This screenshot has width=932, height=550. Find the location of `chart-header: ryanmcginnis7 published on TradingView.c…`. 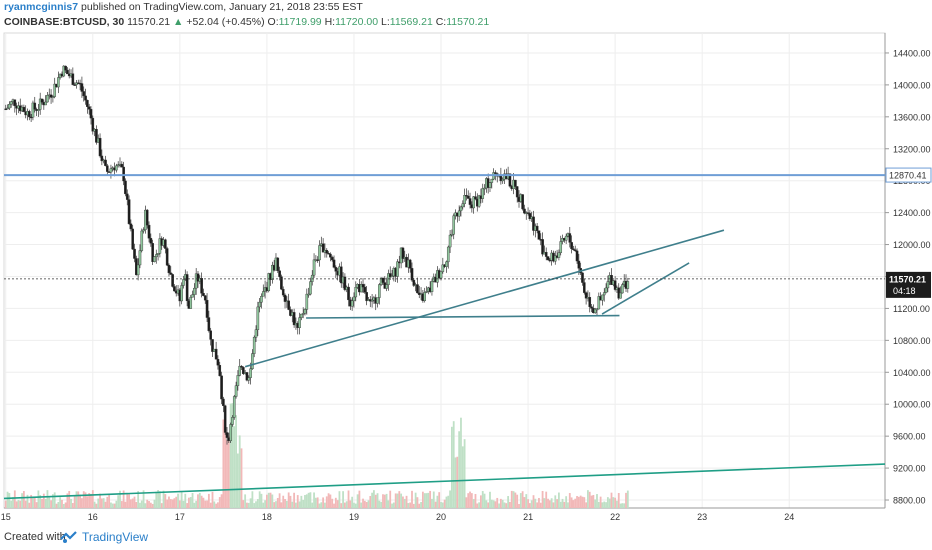

chart-header: ryanmcginnis7 published on TradingView.c… is located at coordinates (464, 16).